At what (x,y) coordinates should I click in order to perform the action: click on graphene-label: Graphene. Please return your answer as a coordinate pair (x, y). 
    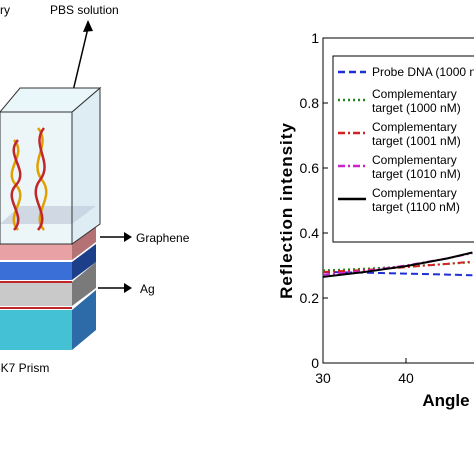
    Looking at the image, I should click on (163, 238).